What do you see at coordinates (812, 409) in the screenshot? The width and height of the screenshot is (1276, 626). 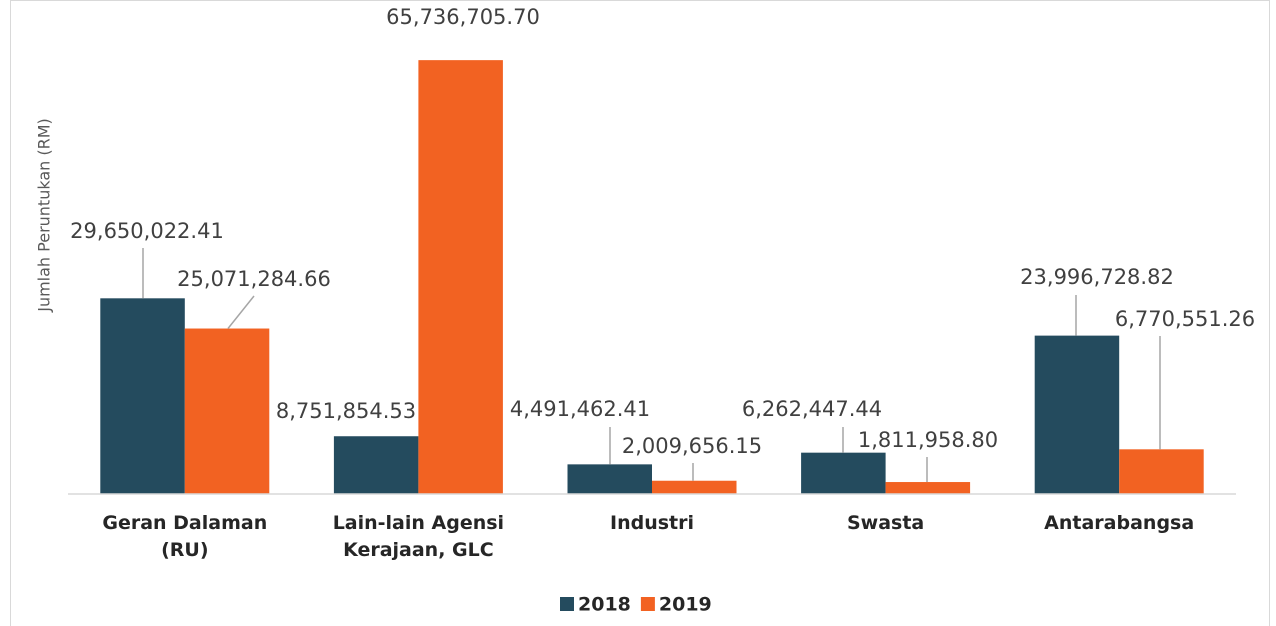 I see `value-label: 6,262,447.44` at bounding box center [812, 409].